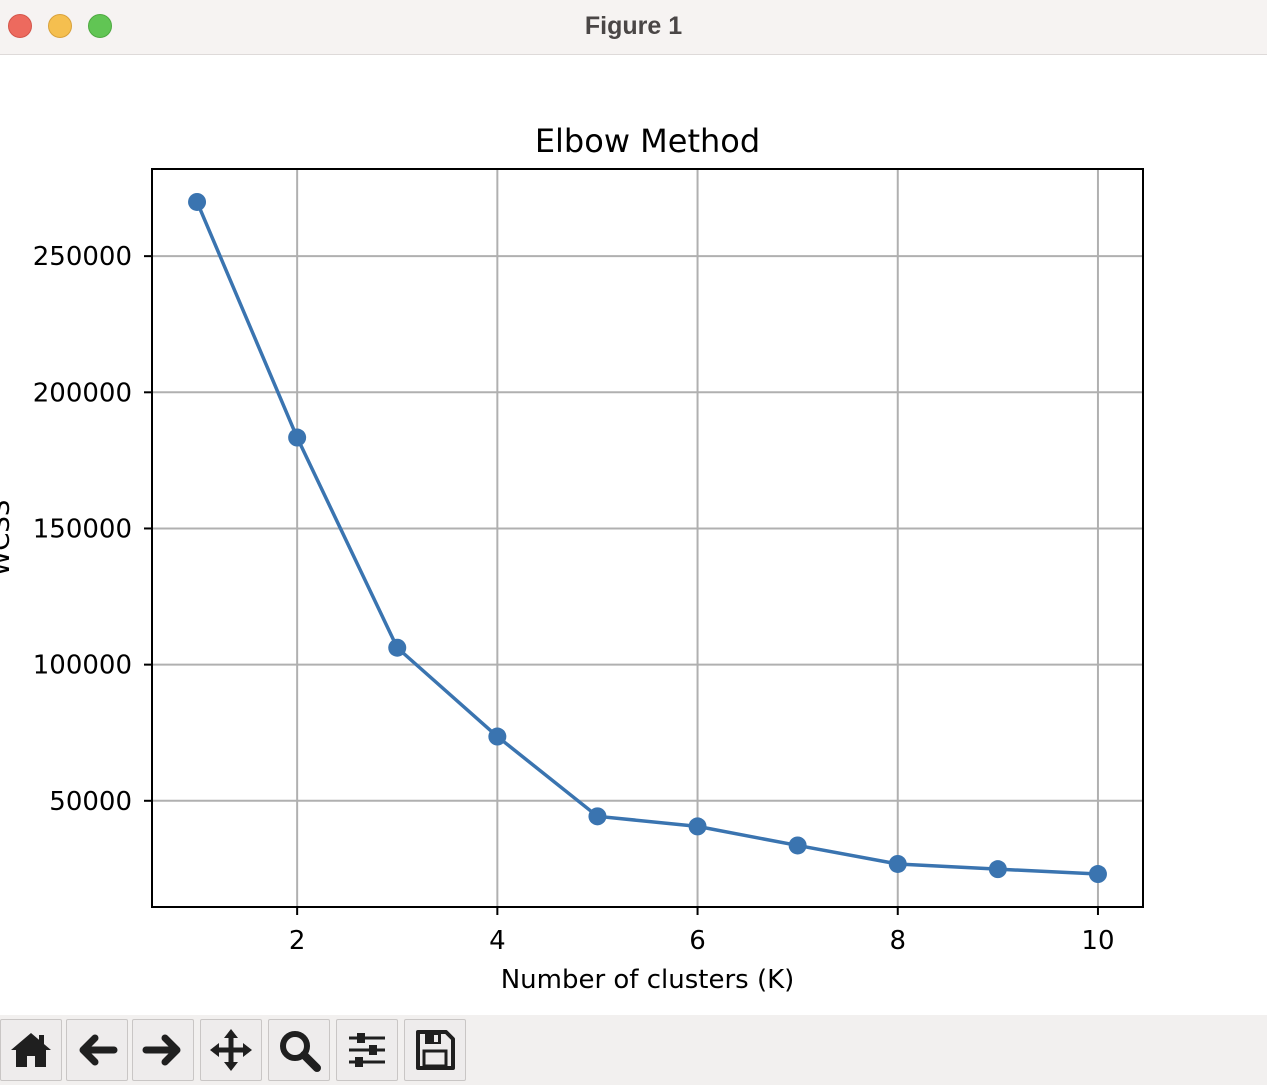  What do you see at coordinates (647, 141) in the screenshot?
I see `chart-title: Elbow Method` at bounding box center [647, 141].